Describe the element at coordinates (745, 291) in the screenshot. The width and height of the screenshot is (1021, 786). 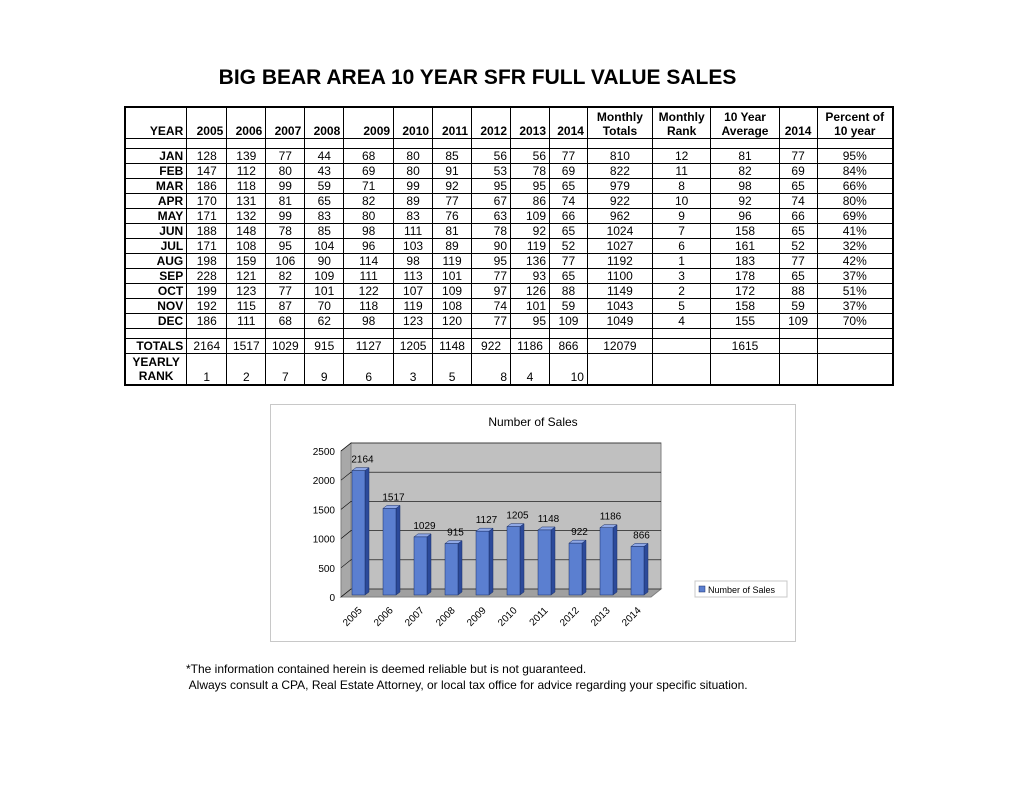
I see `ten-year-average: 172` at that location.